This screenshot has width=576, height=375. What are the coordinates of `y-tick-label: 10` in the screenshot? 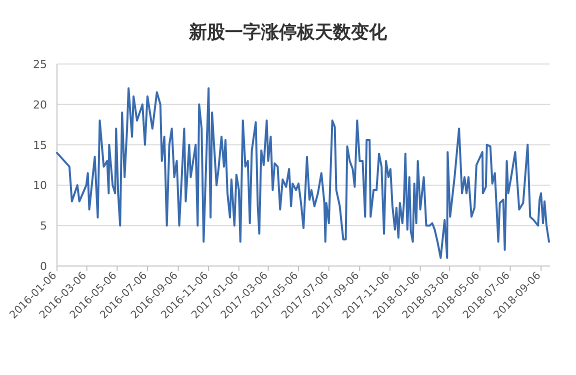 It's located at (40, 185).